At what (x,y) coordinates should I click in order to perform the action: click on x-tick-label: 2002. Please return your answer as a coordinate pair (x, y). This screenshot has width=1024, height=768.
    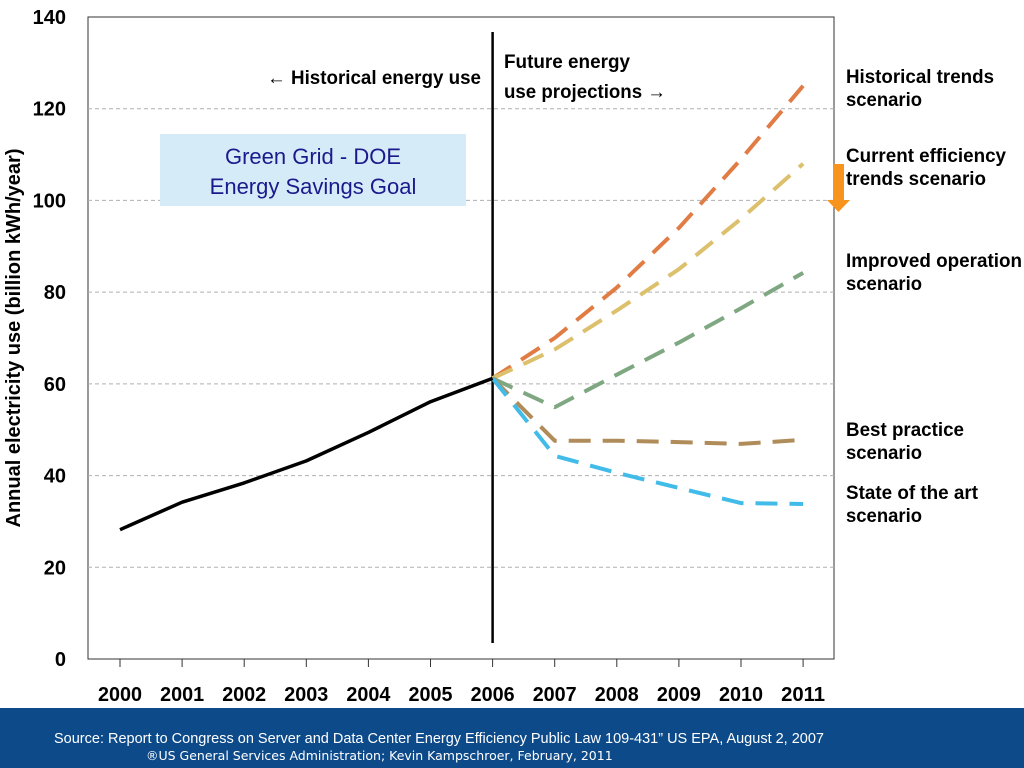
    Looking at the image, I should click on (244, 695).